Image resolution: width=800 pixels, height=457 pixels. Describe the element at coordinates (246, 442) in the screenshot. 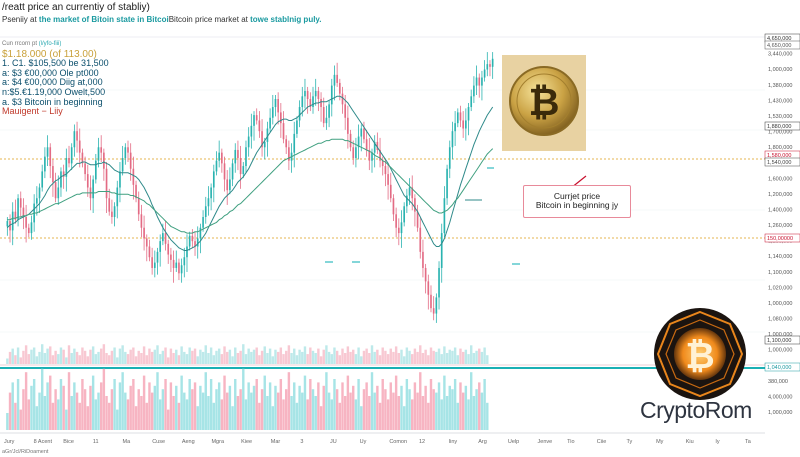

I see `x-axis-label: Kiee` at that location.